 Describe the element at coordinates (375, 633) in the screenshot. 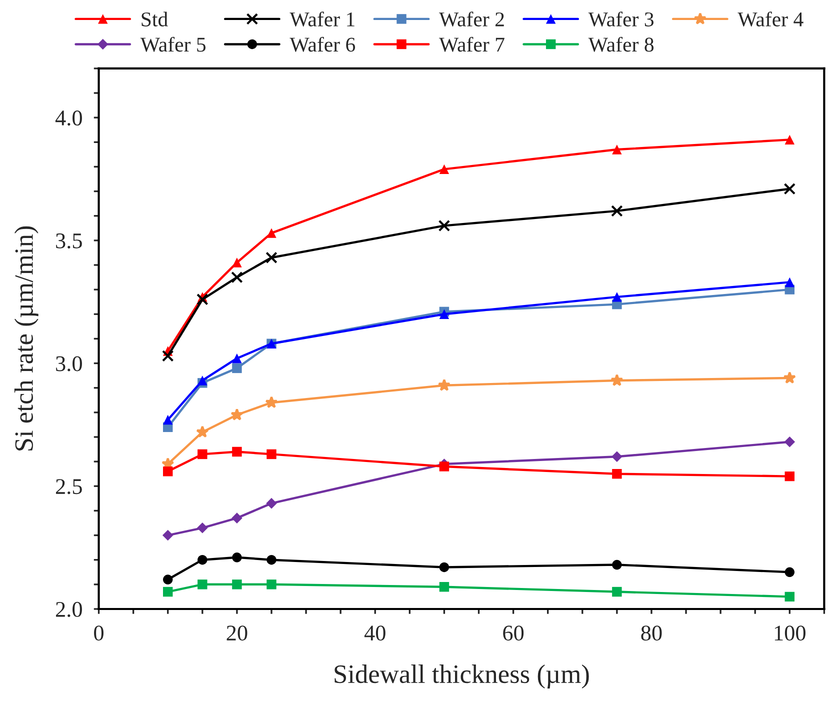

I see `x-tick-label: 40` at that location.